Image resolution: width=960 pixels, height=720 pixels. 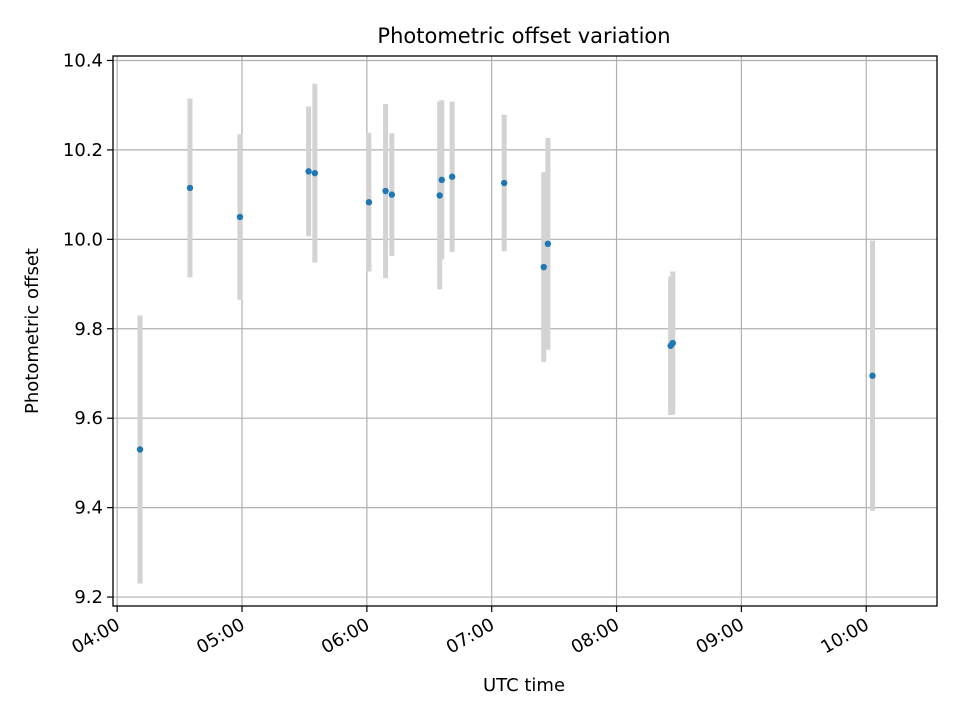 I want to click on chart-title: Photometric offset variation, so click(x=523, y=36).